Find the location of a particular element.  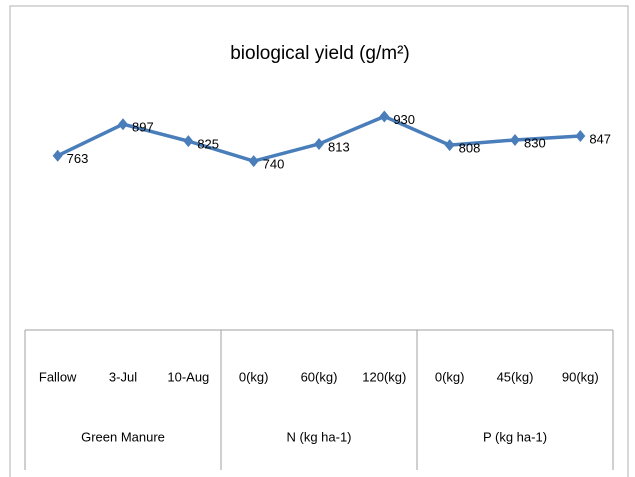

group-label: Green Manure is located at coordinates (123, 436).